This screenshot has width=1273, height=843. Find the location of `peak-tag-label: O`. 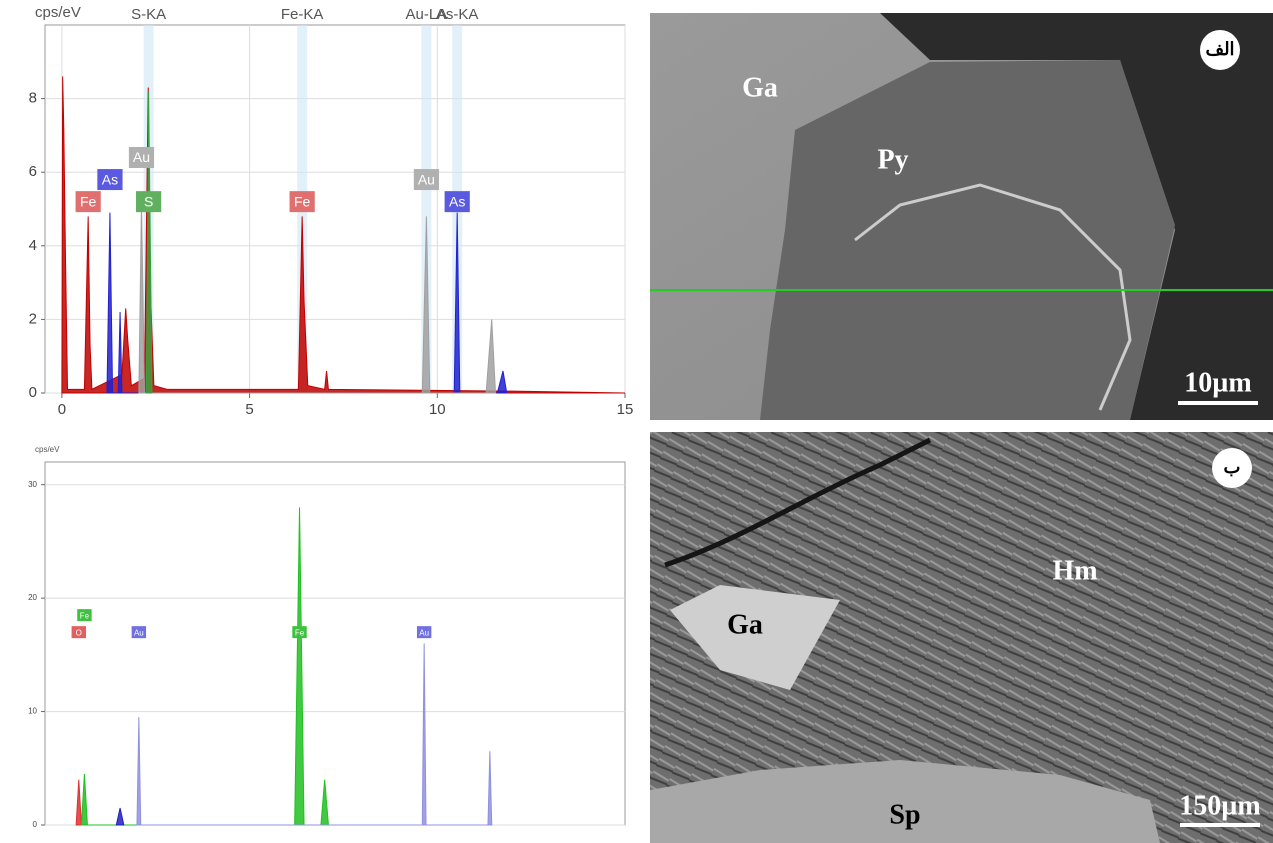

peak-tag-label: O is located at coordinates (79, 632).